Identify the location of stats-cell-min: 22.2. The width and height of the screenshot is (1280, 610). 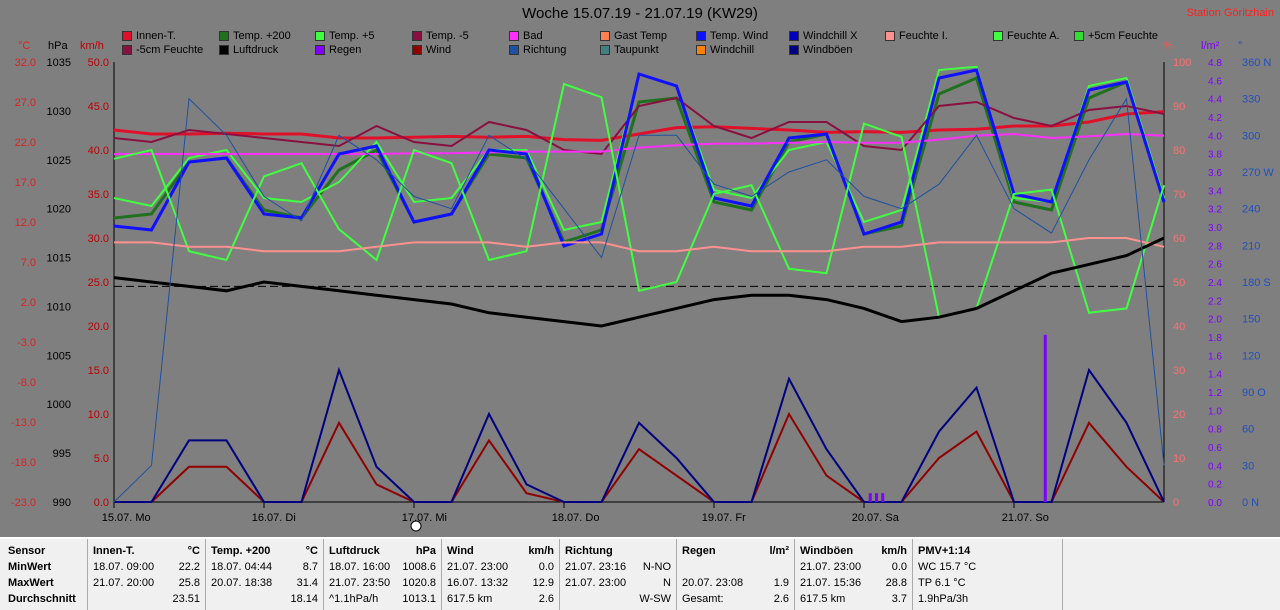
(189, 567).